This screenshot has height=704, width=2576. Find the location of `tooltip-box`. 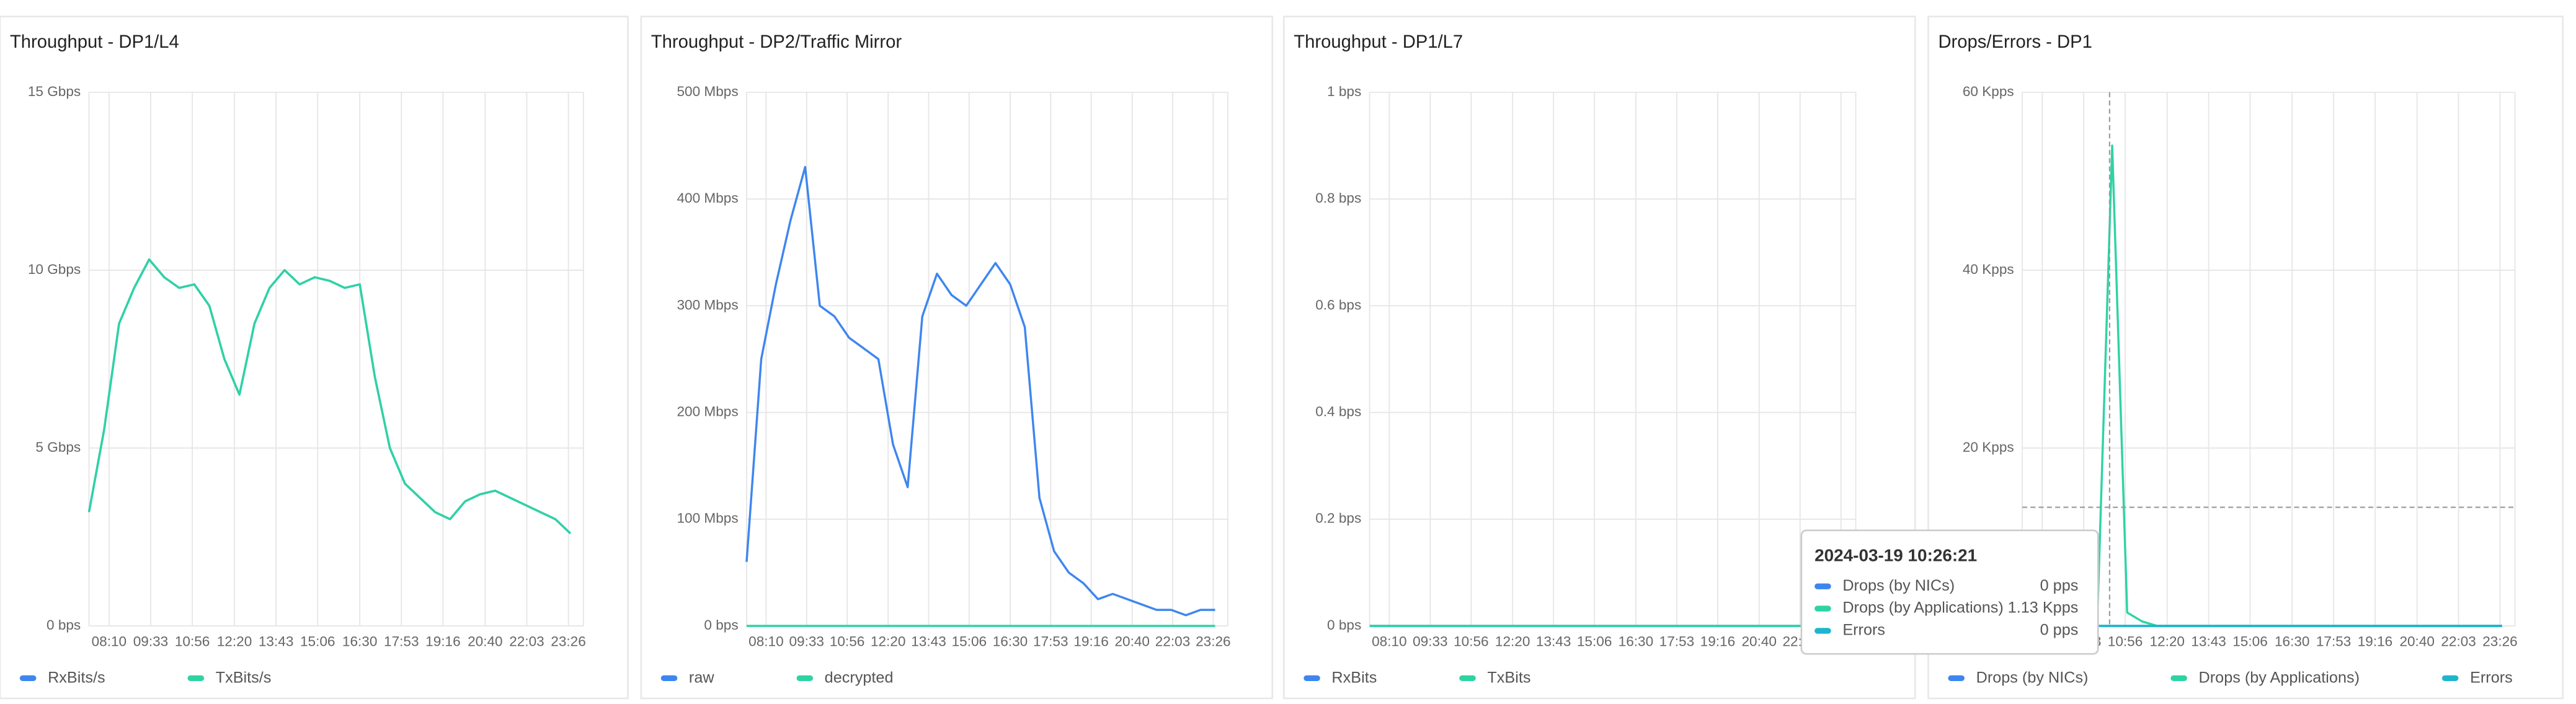

tooltip-box is located at coordinates (1949, 592).